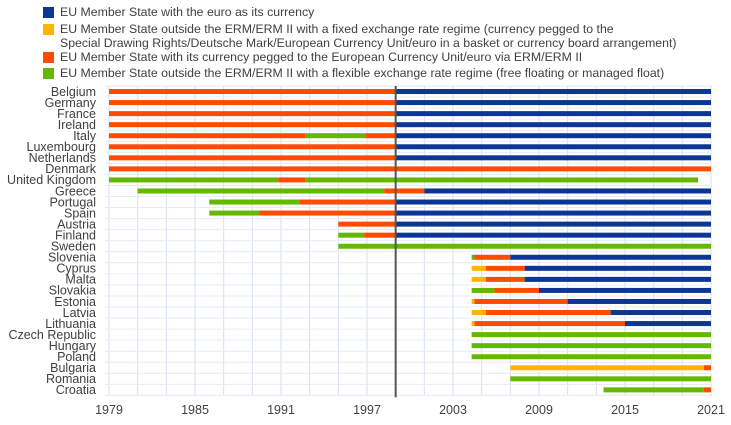 This screenshot has width=731, height=425. I want to click on country-label: Czech Republic, so click(52, 335).